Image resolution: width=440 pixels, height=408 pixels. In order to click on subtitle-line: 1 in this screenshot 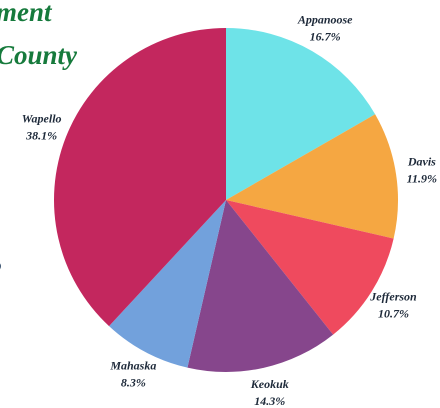, I will do `click(1, 234)`.